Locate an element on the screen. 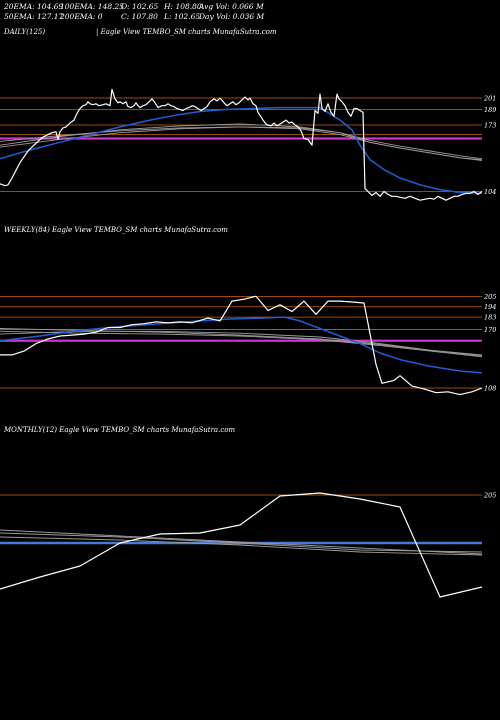  ema50-label: 50EMA: 127.17 is located at coordinates (34, 16).